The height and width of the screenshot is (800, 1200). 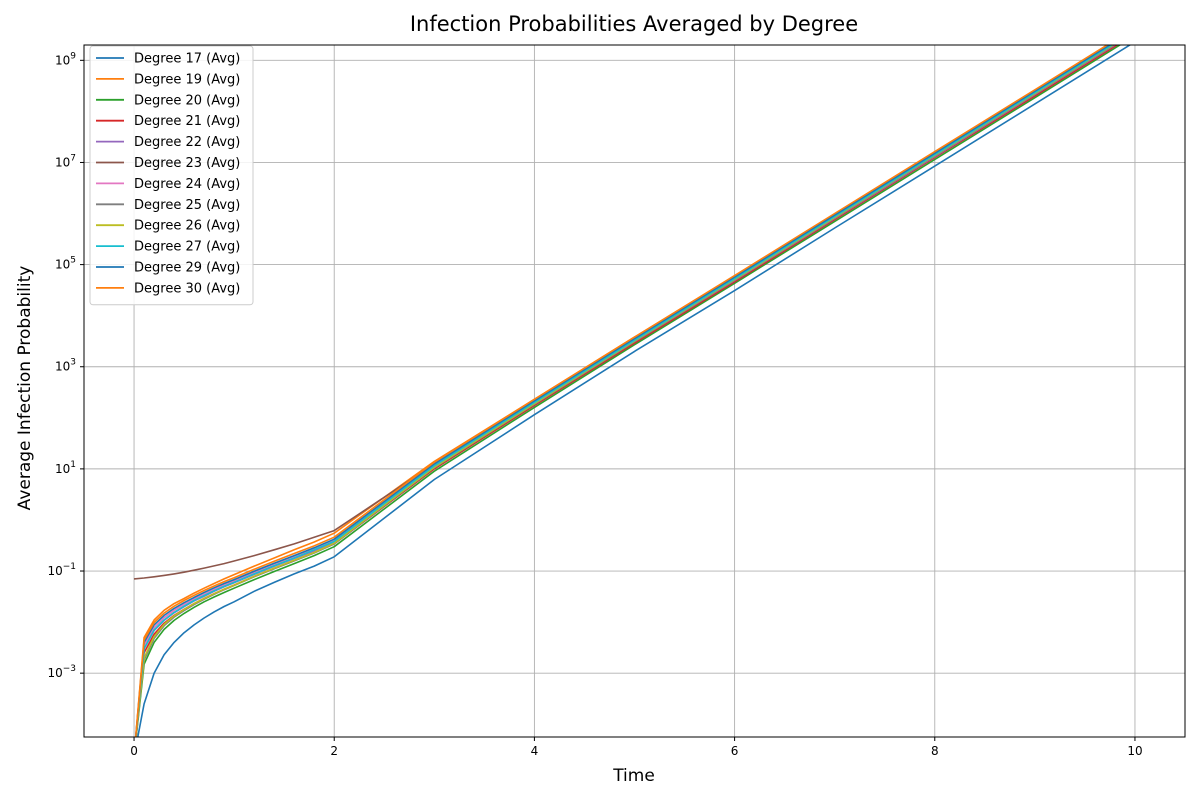 What do you see at coordinates (935, 751) in the screenshot?
I see `x-tick-label: 8` at bounding box center [935, 751].